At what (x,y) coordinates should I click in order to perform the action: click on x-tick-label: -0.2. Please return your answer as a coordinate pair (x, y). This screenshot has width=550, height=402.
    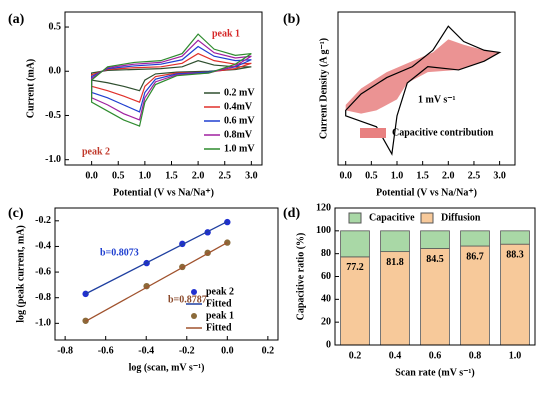
    Looking at the image, I should click on (187, 350).